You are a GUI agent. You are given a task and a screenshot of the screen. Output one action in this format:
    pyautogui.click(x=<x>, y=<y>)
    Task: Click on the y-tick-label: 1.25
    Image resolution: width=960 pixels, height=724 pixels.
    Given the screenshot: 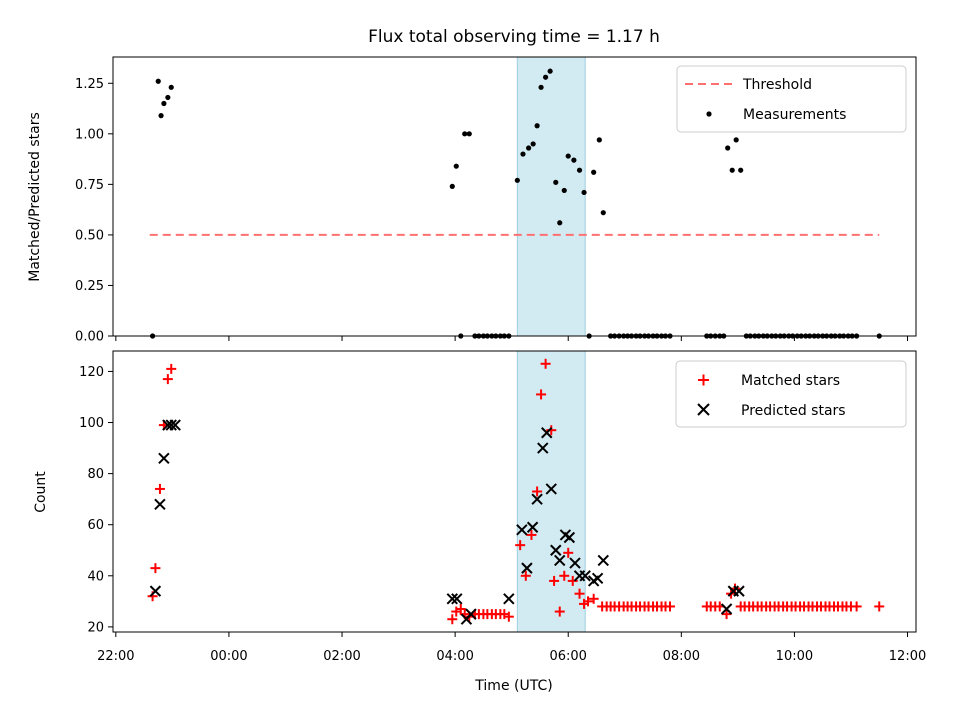 What is the action you would take?
    pyautogui.click(x=89, y=84)
    